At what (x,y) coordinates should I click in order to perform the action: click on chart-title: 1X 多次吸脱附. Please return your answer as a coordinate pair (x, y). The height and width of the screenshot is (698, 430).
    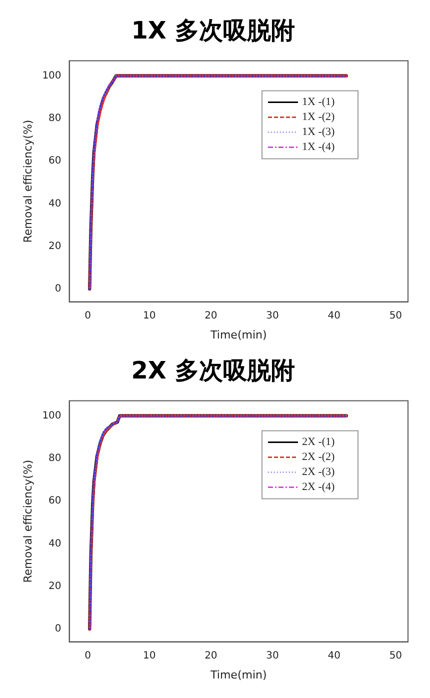
    Looking at the image, I should click on (213, 30).